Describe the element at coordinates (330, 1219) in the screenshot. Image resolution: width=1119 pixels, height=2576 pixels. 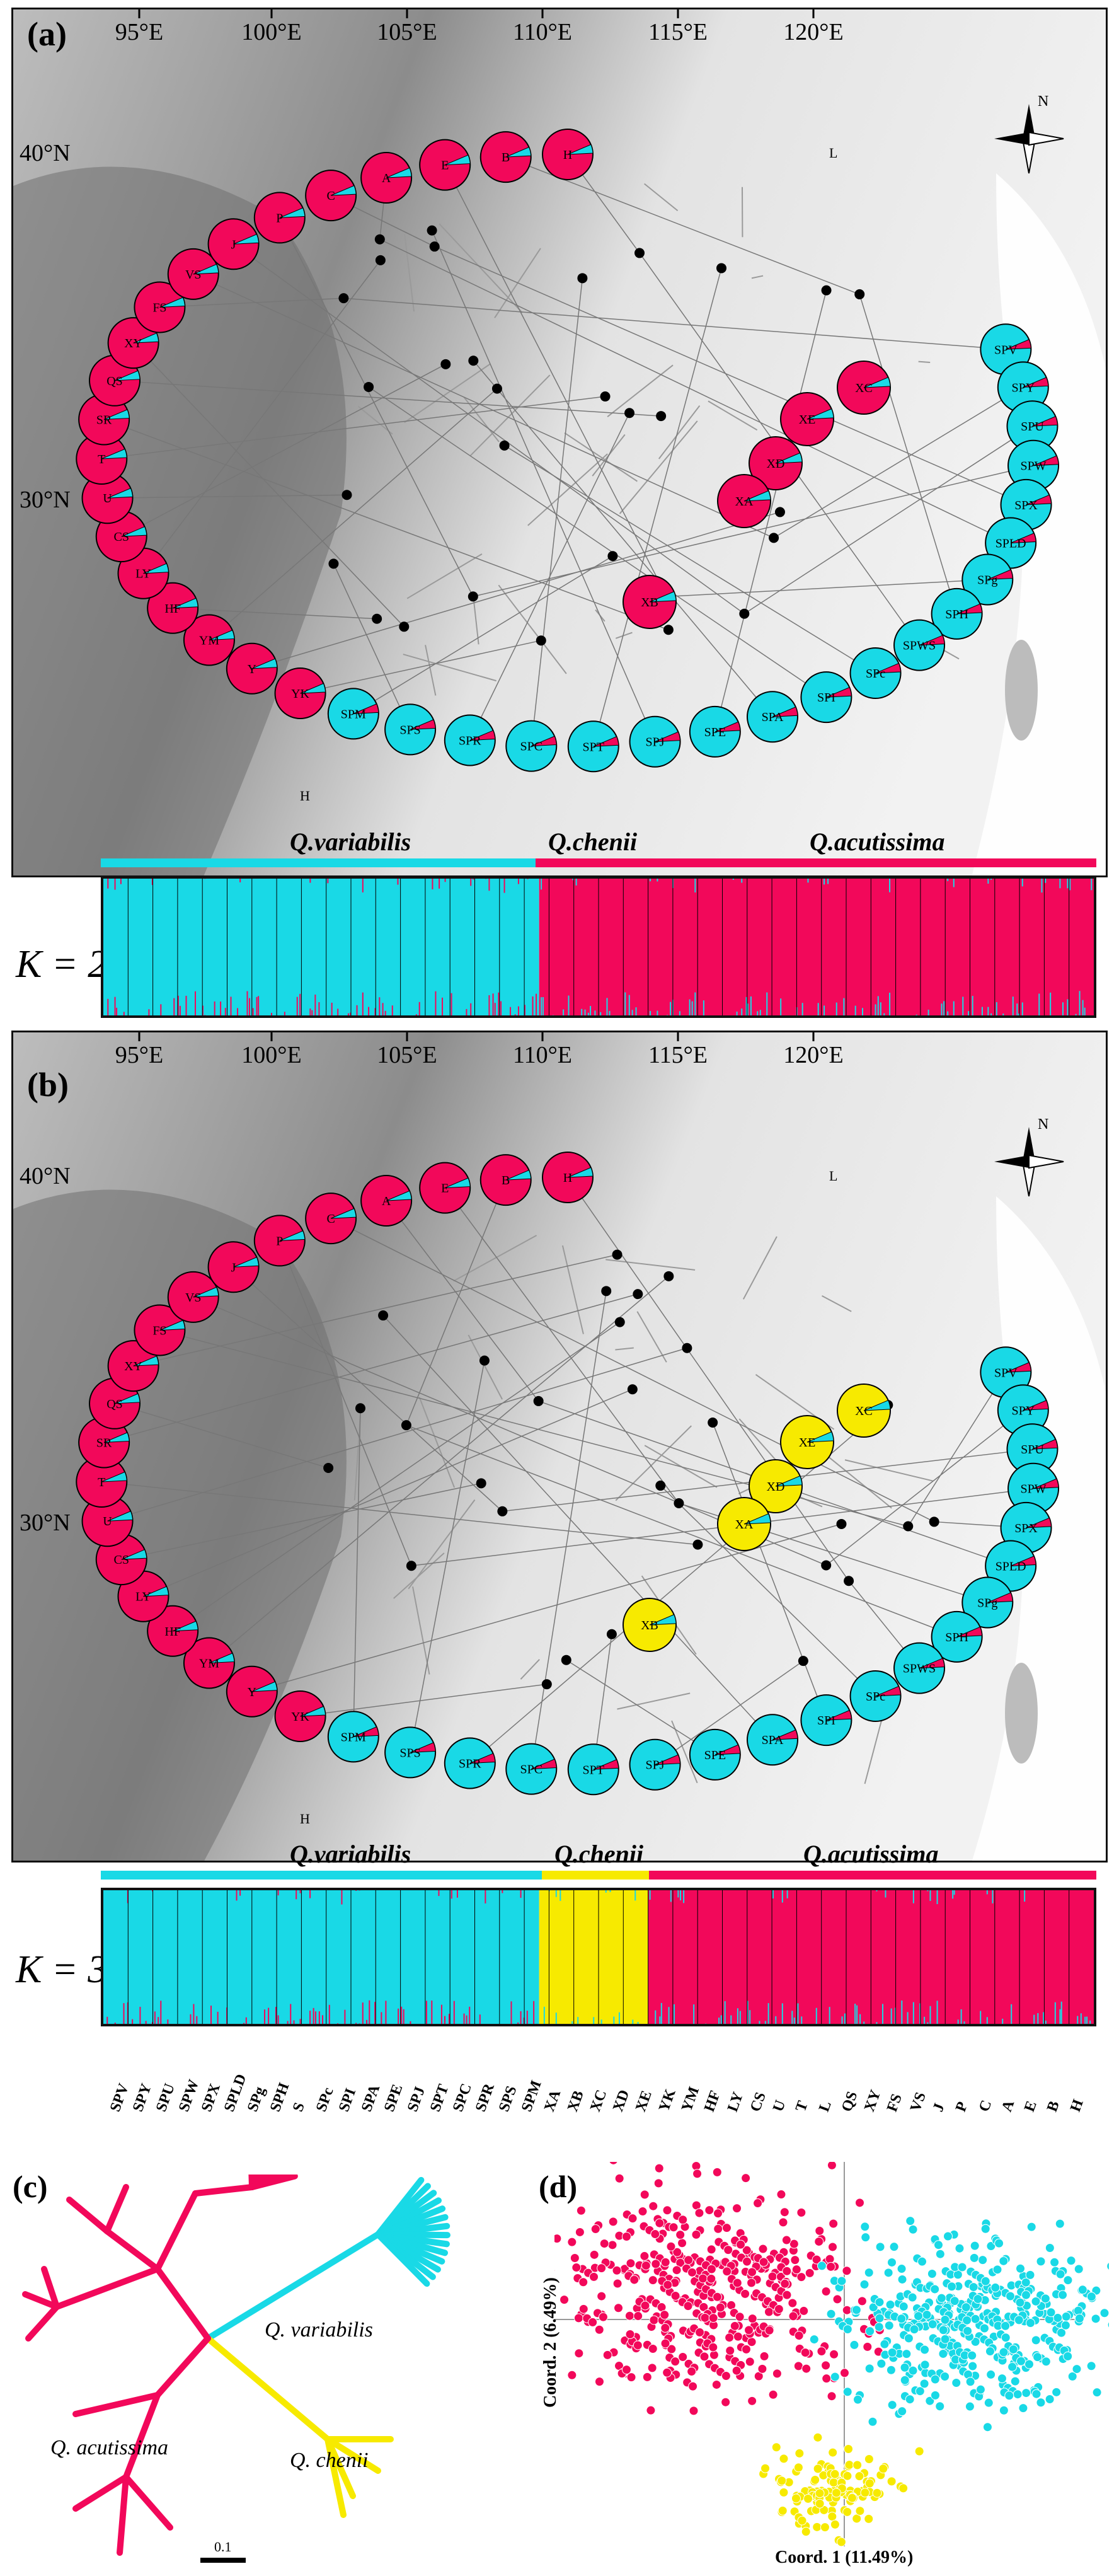
I see `pie-label: C` at that location.